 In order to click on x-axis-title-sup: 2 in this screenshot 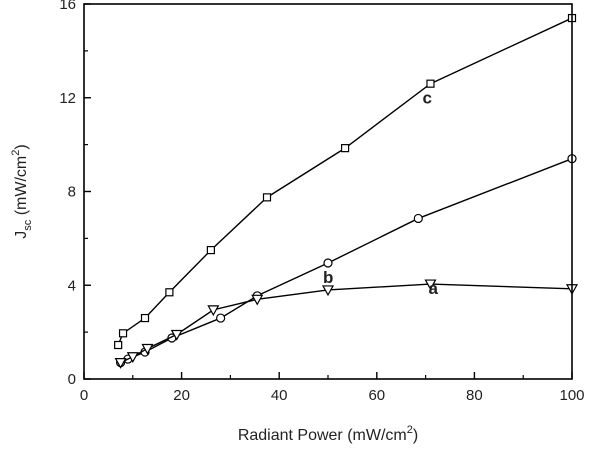, I will do `click(410, 430)`.